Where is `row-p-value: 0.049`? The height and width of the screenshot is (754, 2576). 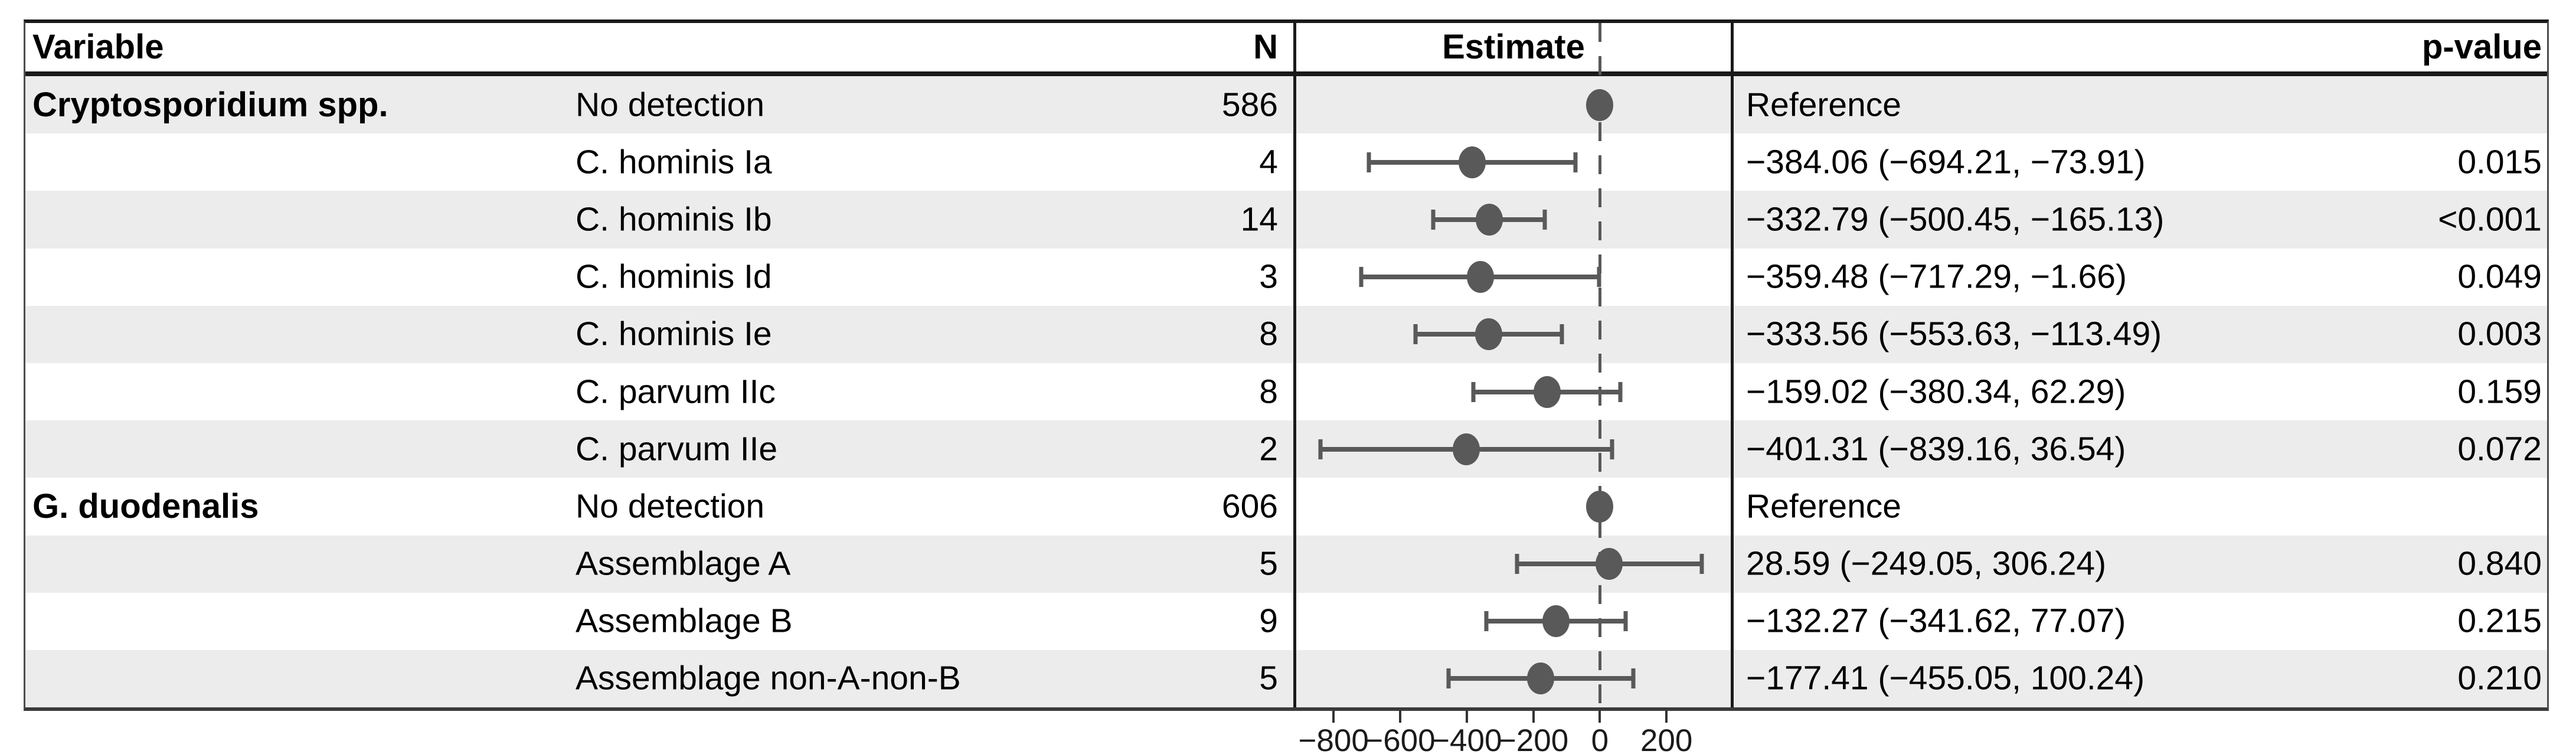
row-p-value: 0.049 is located at coordinates (2499, 276).